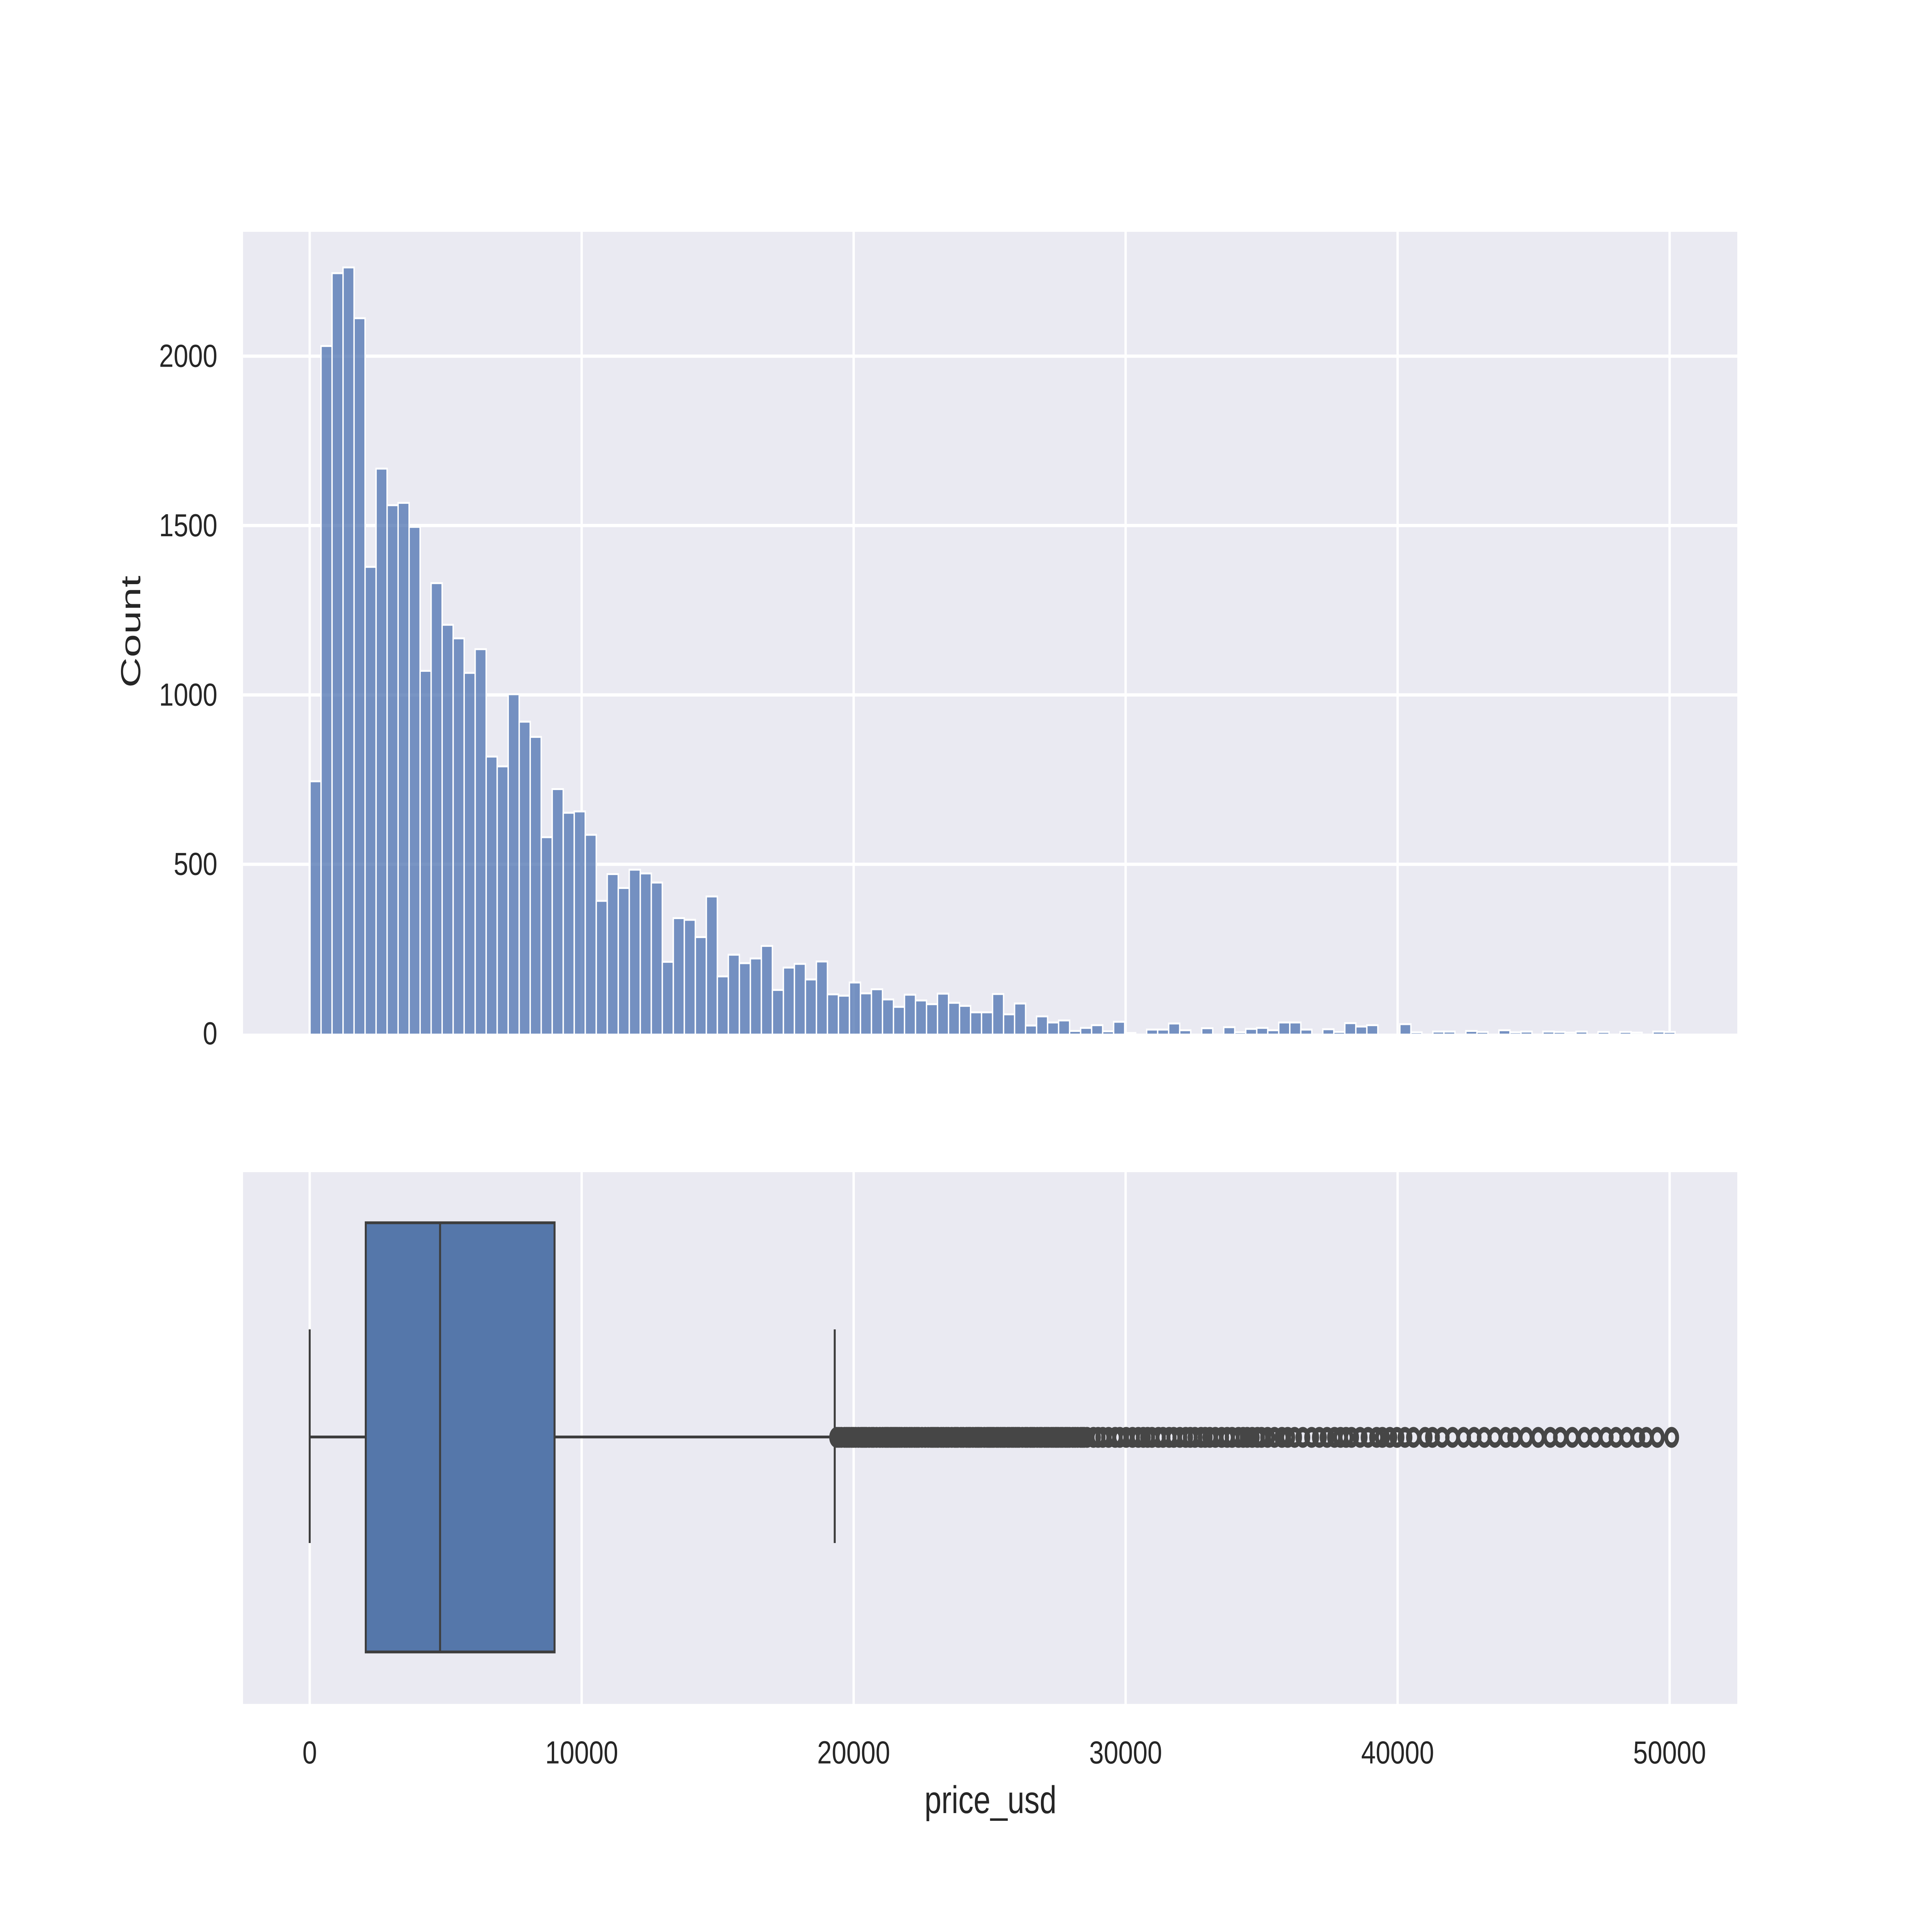  I want to click on svg-text: 30000, so click(1126, 1753).